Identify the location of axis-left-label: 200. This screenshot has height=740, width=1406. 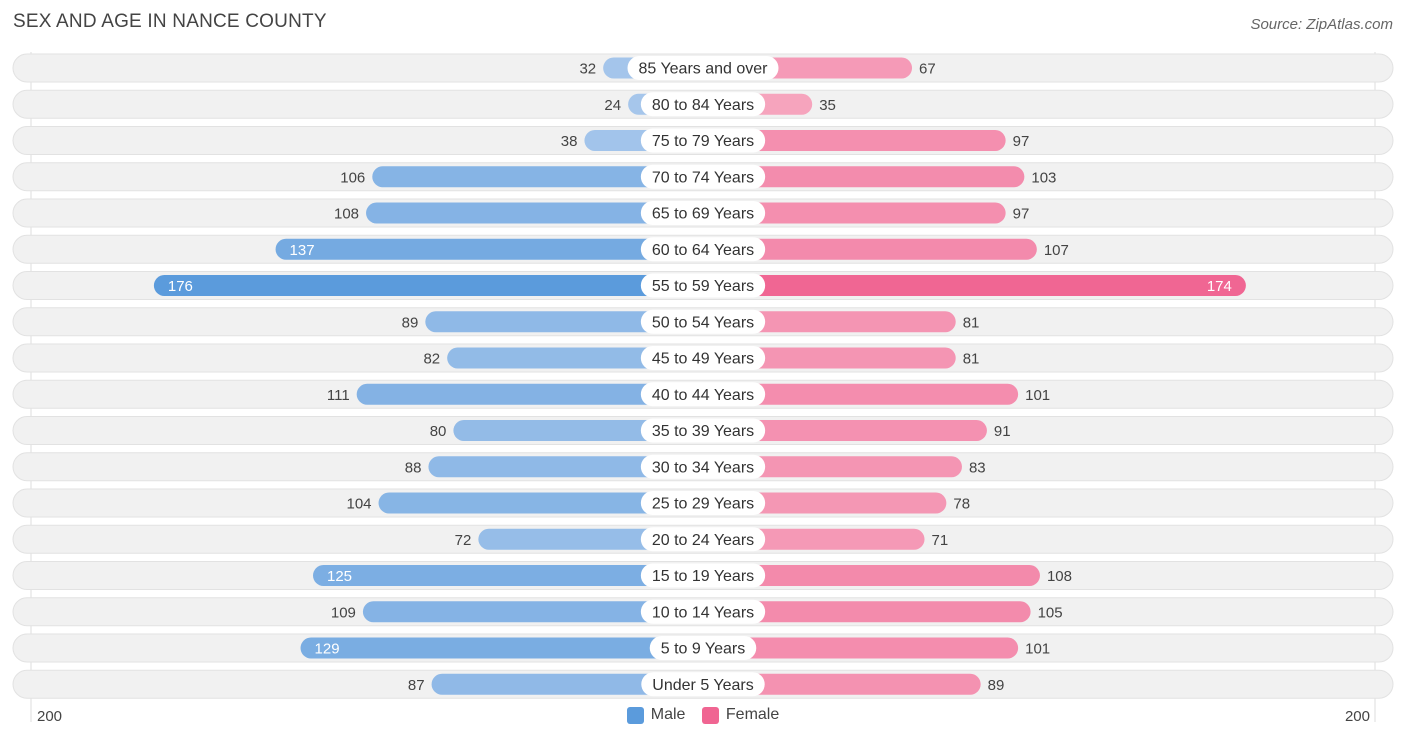
(50, 716).